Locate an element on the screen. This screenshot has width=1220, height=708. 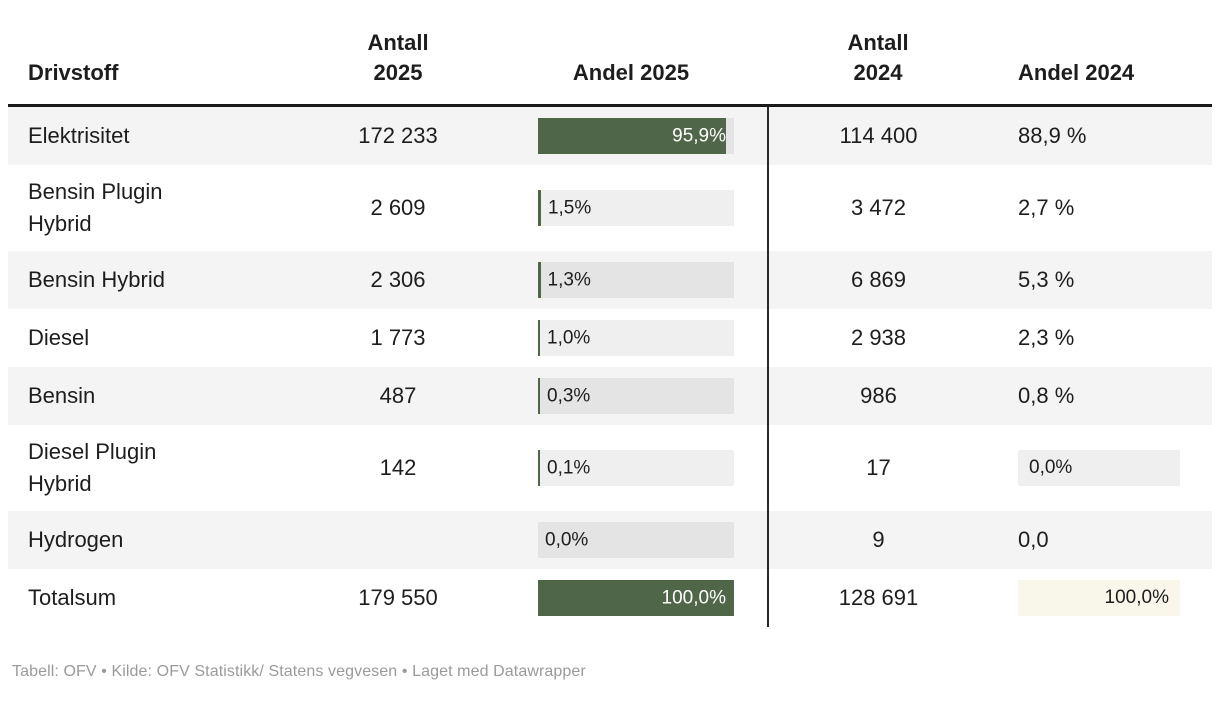
antall-2025-cell: 2 306 is located at coordinates (398, 280).